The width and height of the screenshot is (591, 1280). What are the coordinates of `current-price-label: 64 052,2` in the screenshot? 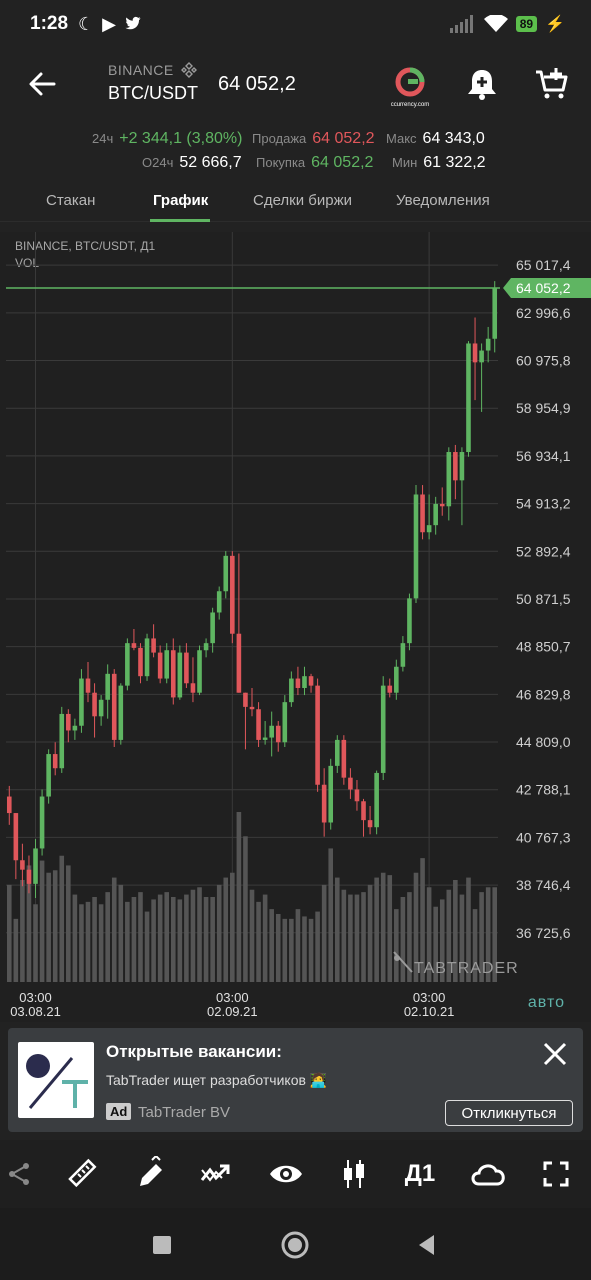 It's located at (543, 288).